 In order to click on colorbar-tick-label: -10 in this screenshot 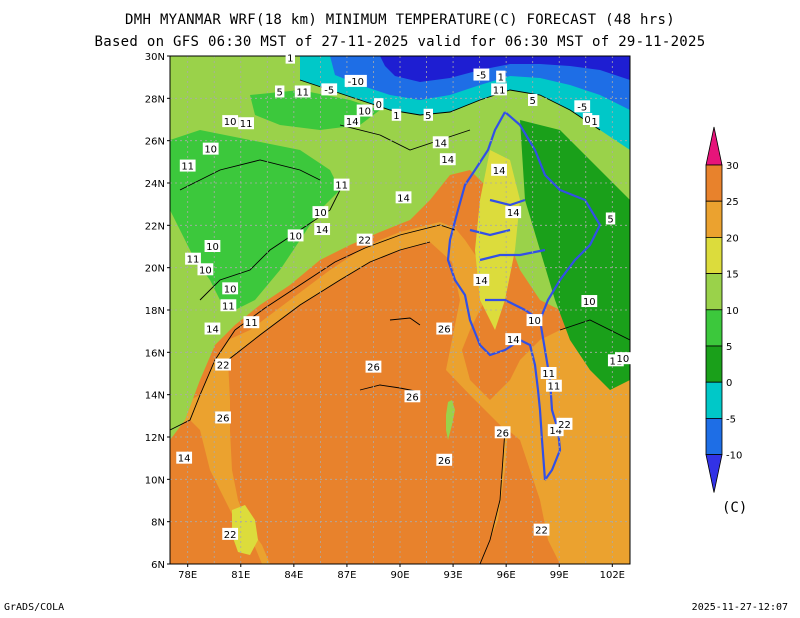, I will do `click(734, 456)`.